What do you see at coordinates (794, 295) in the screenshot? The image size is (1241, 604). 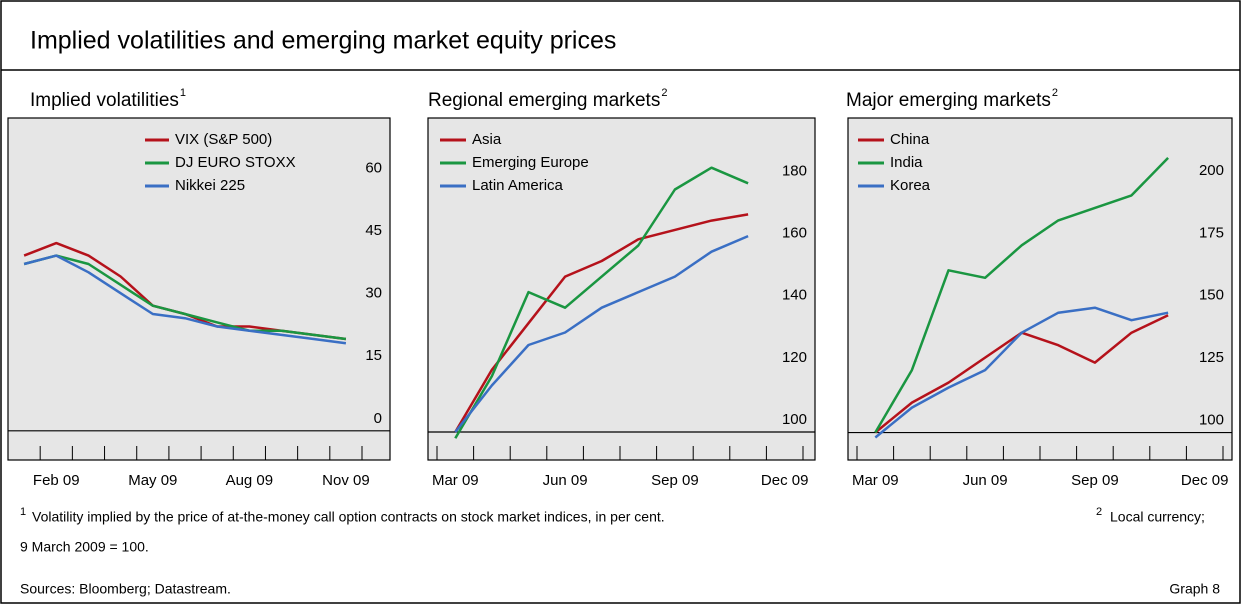 I see `y-tick-label: 140` at bounding box center [794, 295].